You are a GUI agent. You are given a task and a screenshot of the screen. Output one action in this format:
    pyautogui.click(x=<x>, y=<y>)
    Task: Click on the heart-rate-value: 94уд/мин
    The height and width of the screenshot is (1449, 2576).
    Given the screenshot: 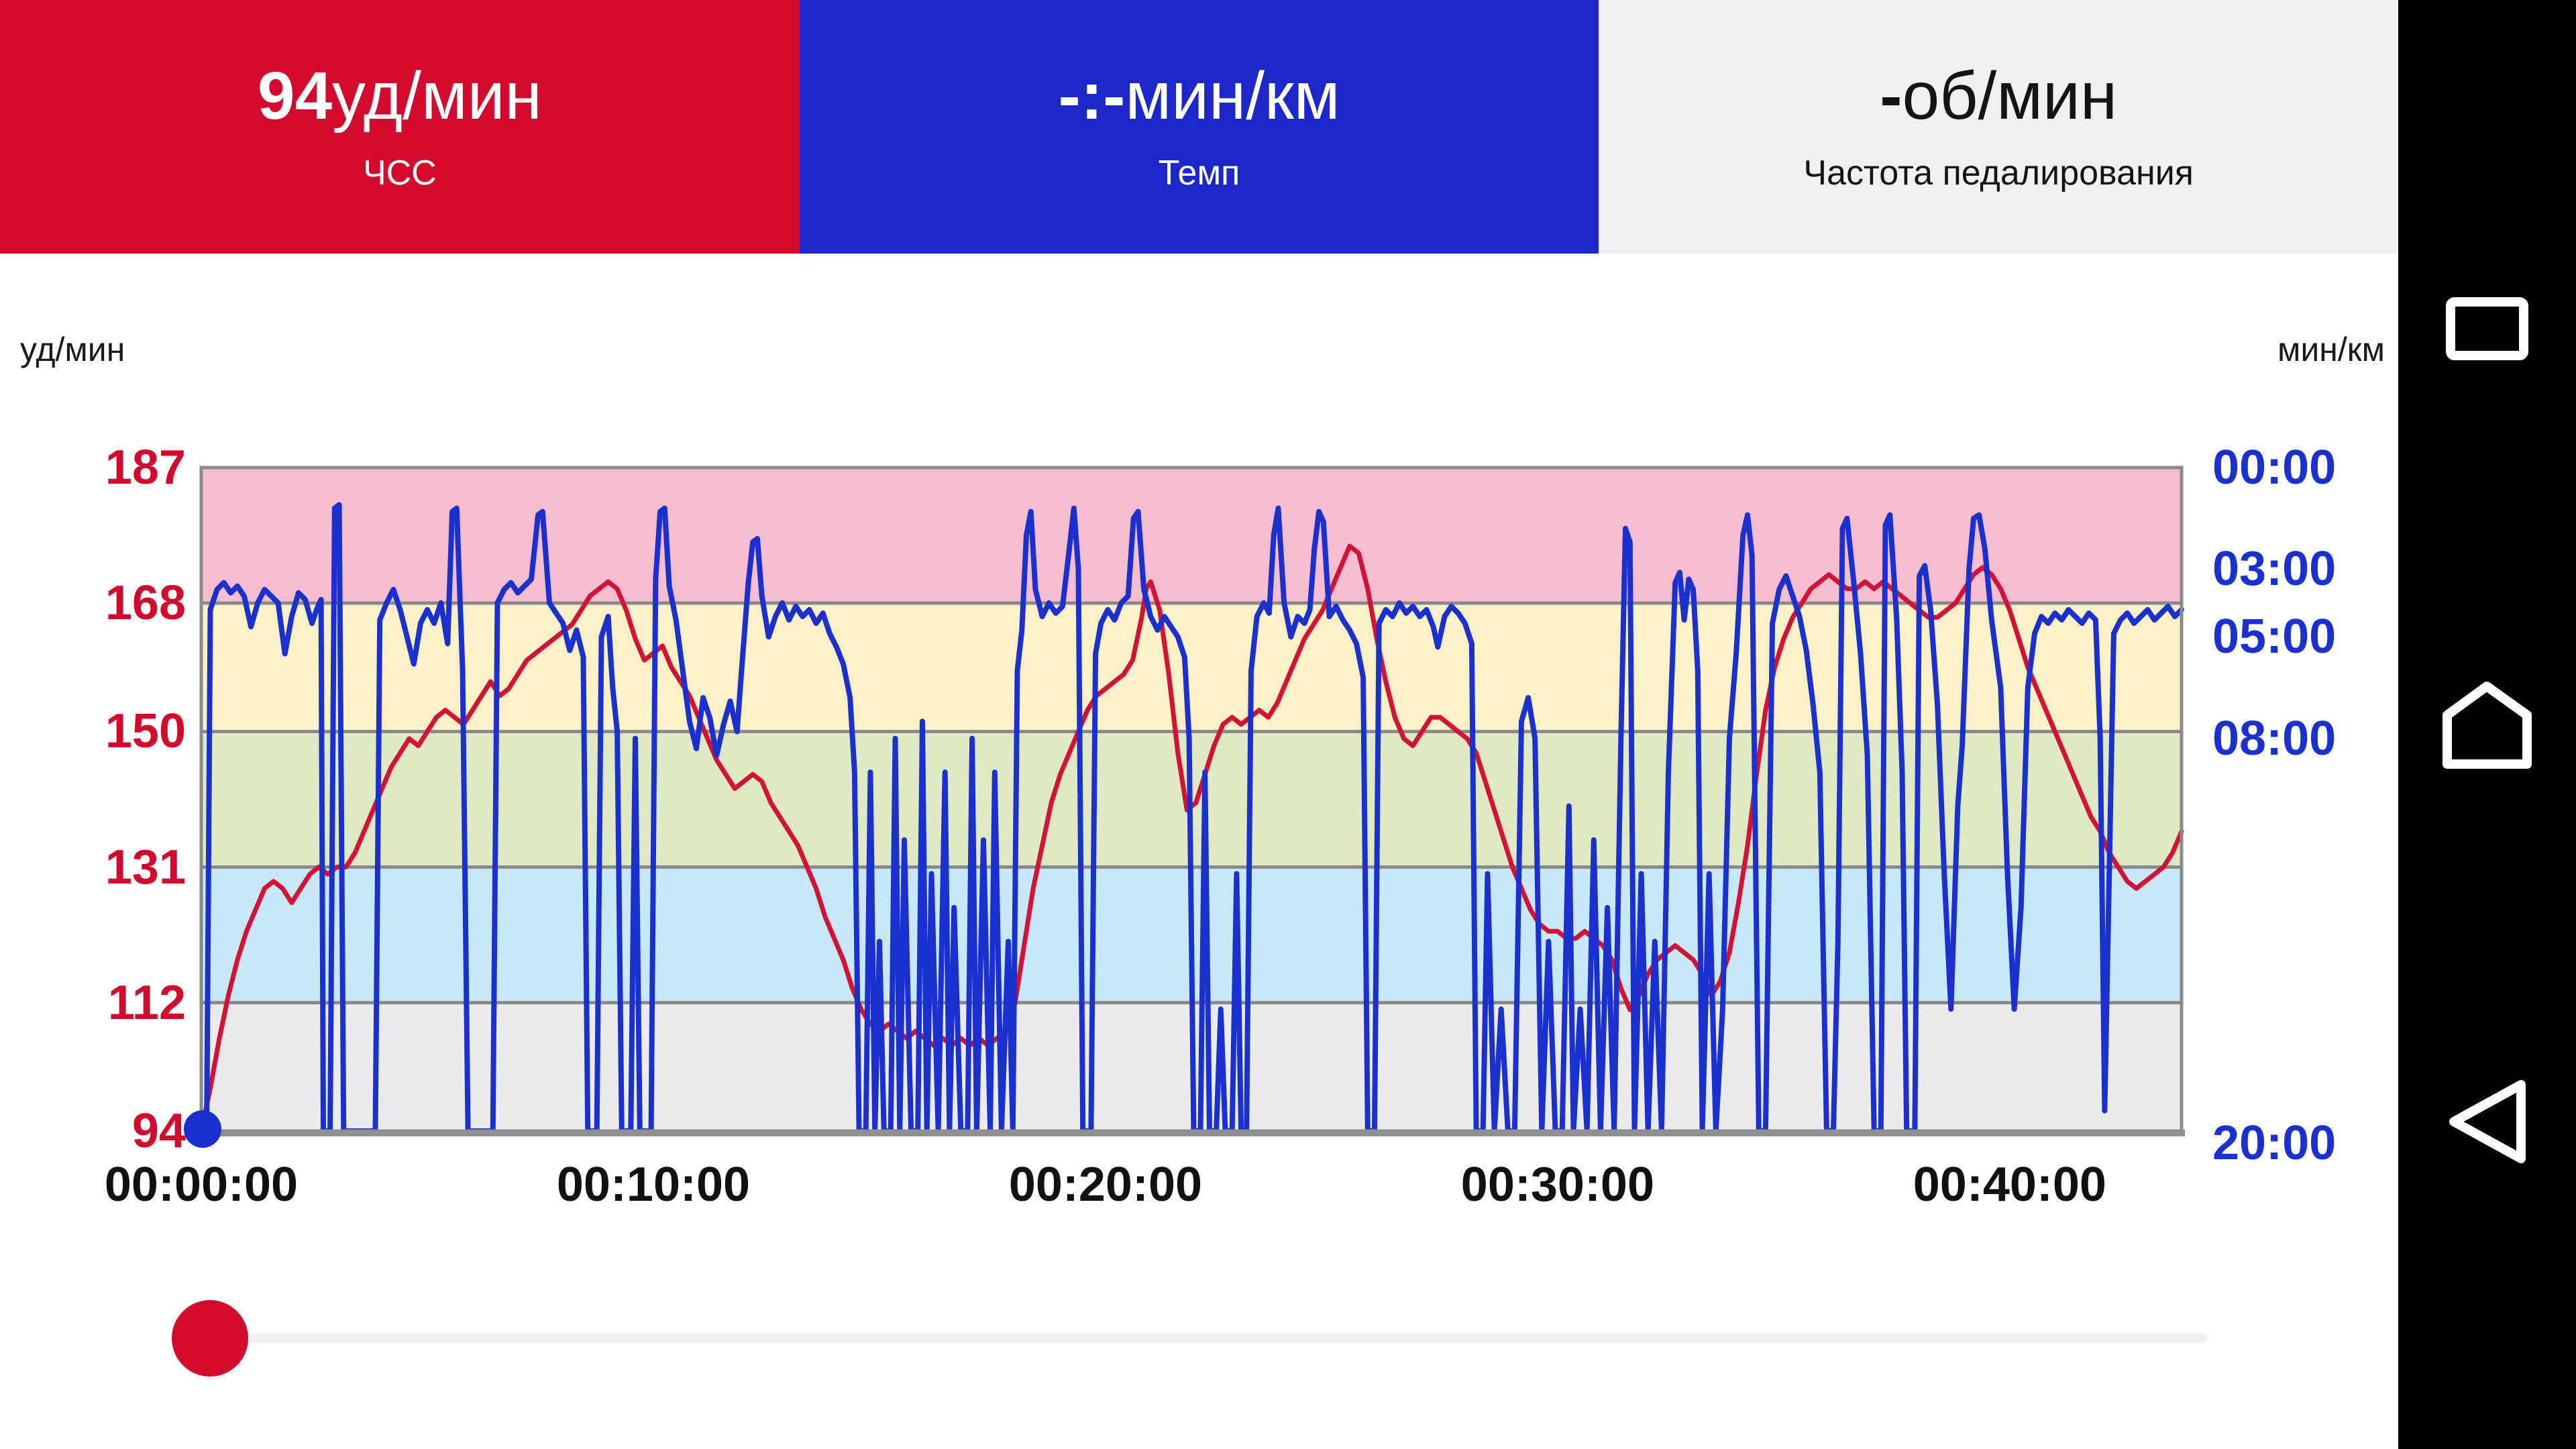 What is the action you would take?
    pyautogui.click(x=399, y=95)
    